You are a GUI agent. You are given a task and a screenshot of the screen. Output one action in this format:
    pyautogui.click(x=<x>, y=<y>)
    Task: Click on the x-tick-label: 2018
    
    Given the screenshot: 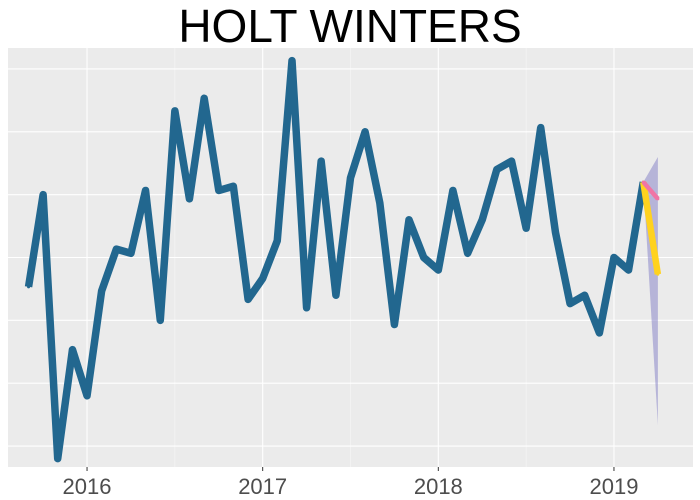 What is the action you would take?
    pyautogui.click(x=438, y=486)
    